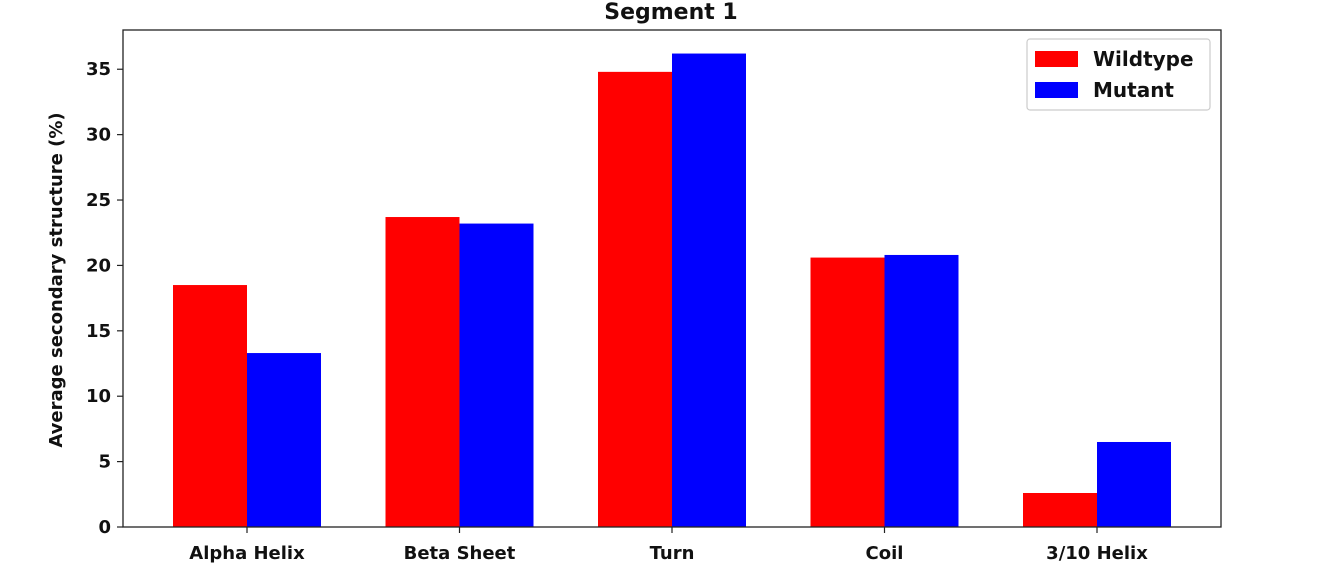  What do you see at coordinates (1097, 553) in the screenshot?
I see `x-tick-label: 3/10 Helix` at bounding box center [1097, 553].